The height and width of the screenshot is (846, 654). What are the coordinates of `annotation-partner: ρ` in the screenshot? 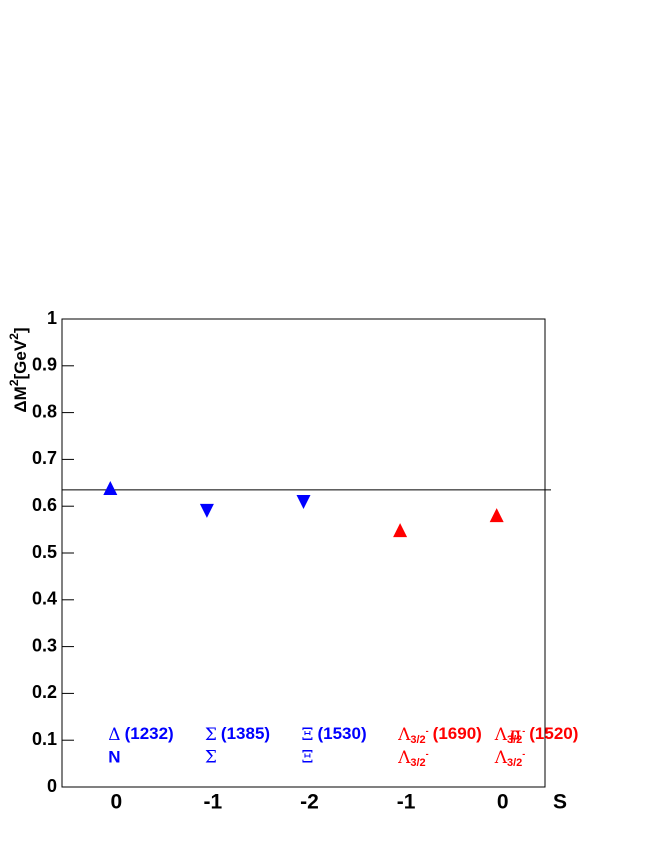 It's located at (515, 735).